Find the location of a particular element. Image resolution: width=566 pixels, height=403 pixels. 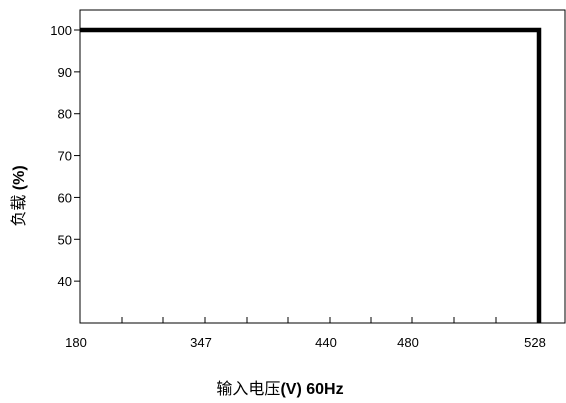

y-axis-title: 负载 (%) is located at coordinates (19, 195).